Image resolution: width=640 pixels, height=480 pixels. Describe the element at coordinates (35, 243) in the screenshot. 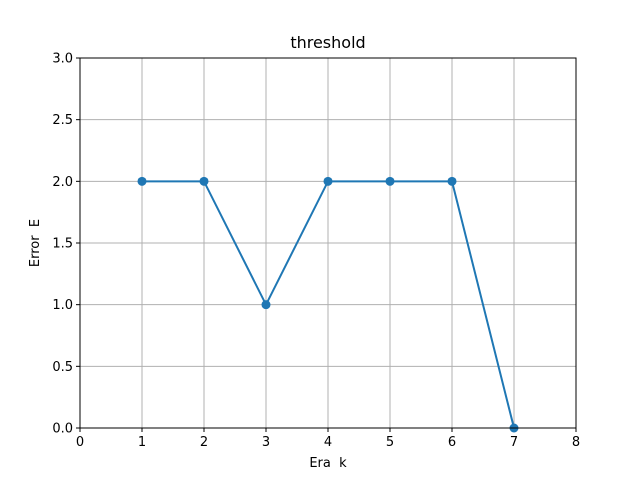

I see `y-axis-title: Error E` at that location.